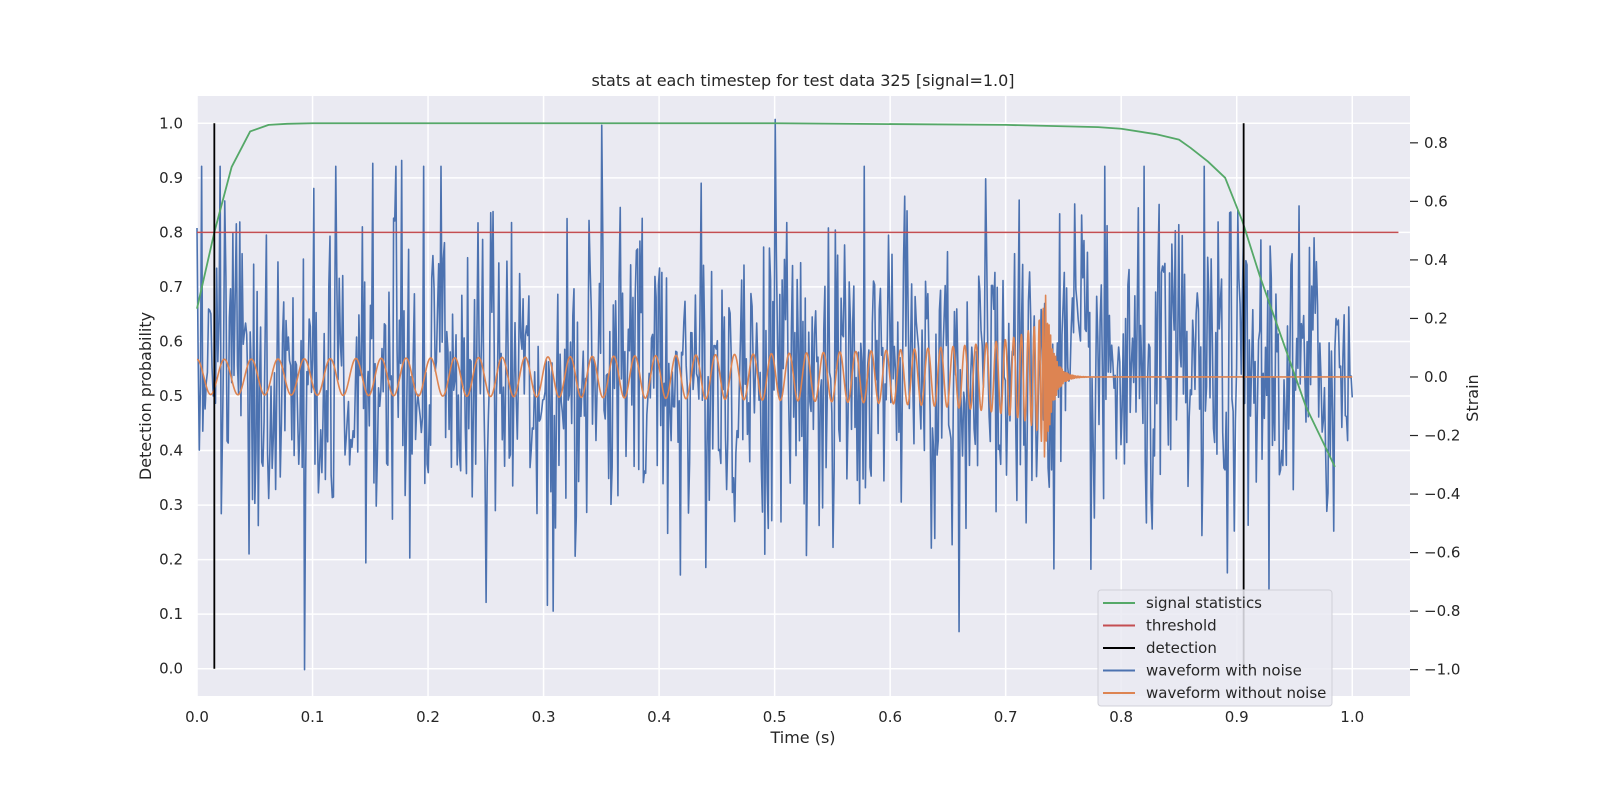 Image resolution: width=1600 pixels, height=800 pixels. Describe the element at coordinates (1006, 717) in the screenshot. I see `x-tick-label: 0.7` at that location.